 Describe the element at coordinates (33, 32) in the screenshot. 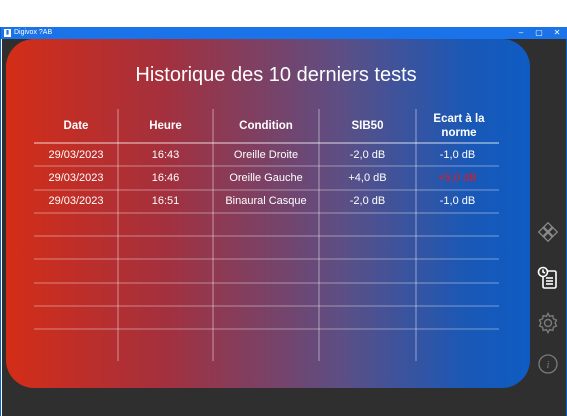

I see `window-title: Digivox ?AB` at that location.